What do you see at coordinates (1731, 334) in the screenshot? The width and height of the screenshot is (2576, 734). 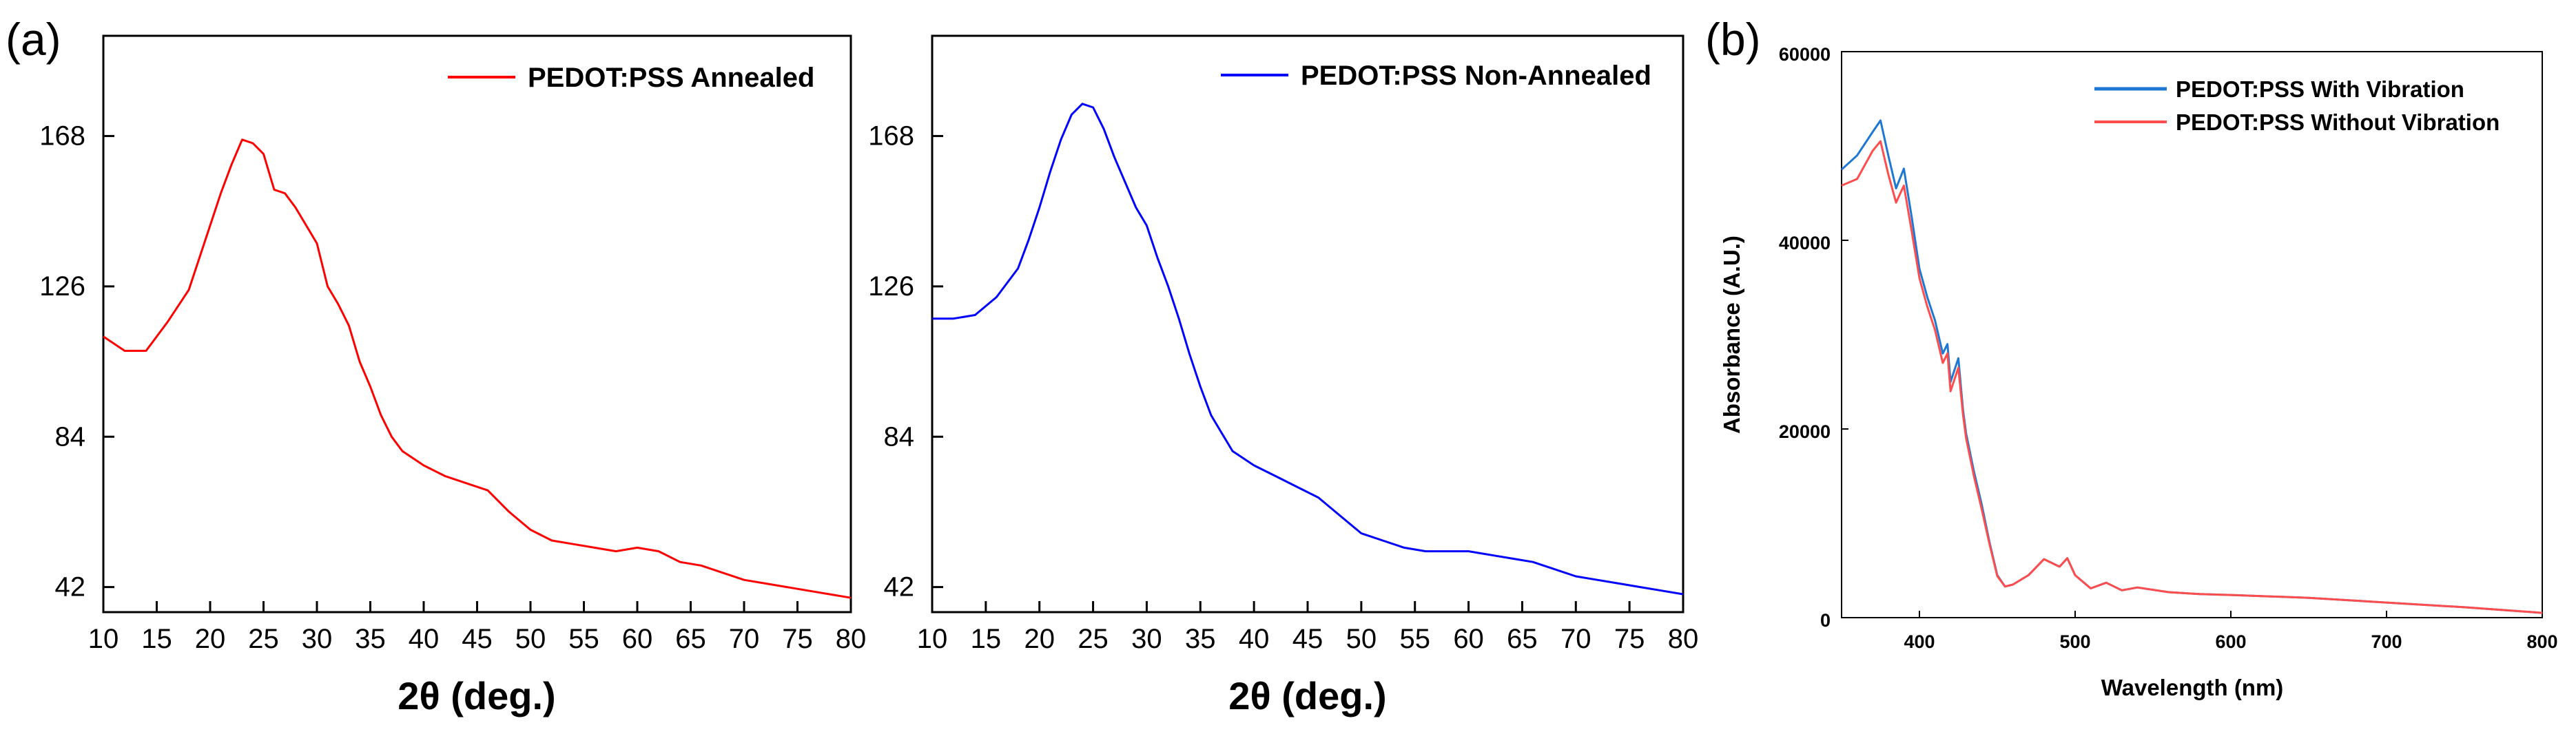 I see `y-axis-title: Absorbance (A.U.)` at bounding box center [1731, 334].